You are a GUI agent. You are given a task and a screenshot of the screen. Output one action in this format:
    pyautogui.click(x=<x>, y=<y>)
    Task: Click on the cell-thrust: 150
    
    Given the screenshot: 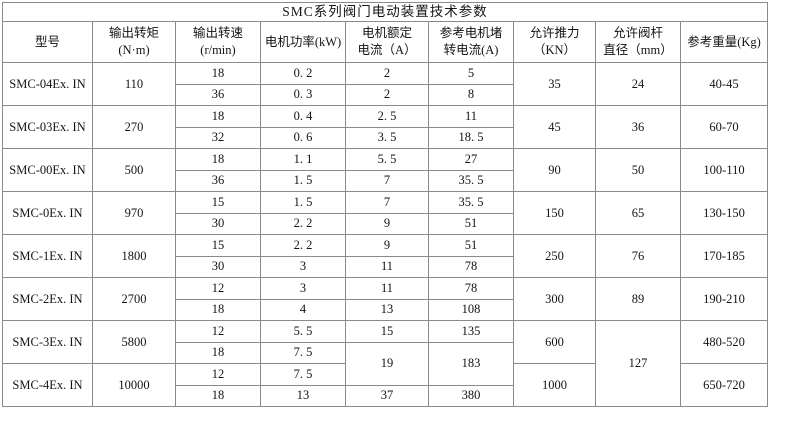 What is the action you would take?
    pyautogui.click(x=554, y=213)
    